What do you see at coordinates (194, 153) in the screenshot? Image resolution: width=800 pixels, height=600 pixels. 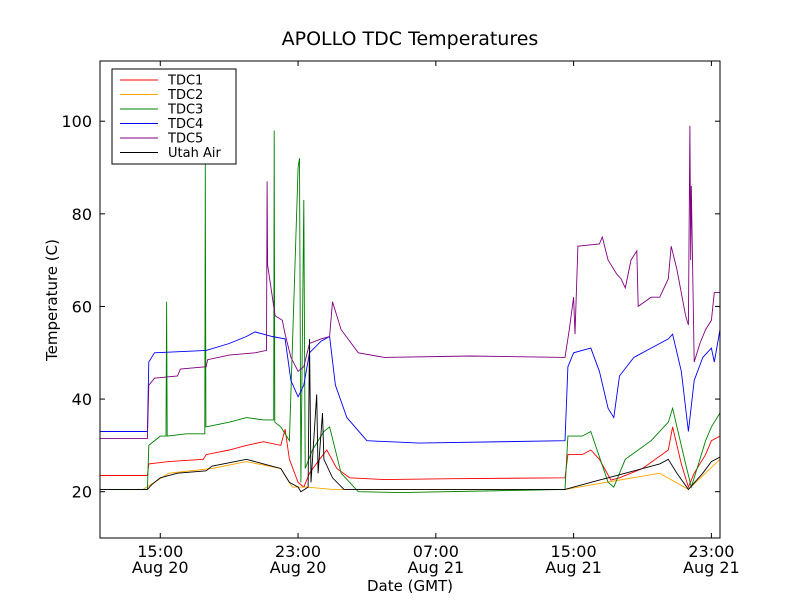 I see `legend-label: Utah Air` at bounding box center [194, 153].